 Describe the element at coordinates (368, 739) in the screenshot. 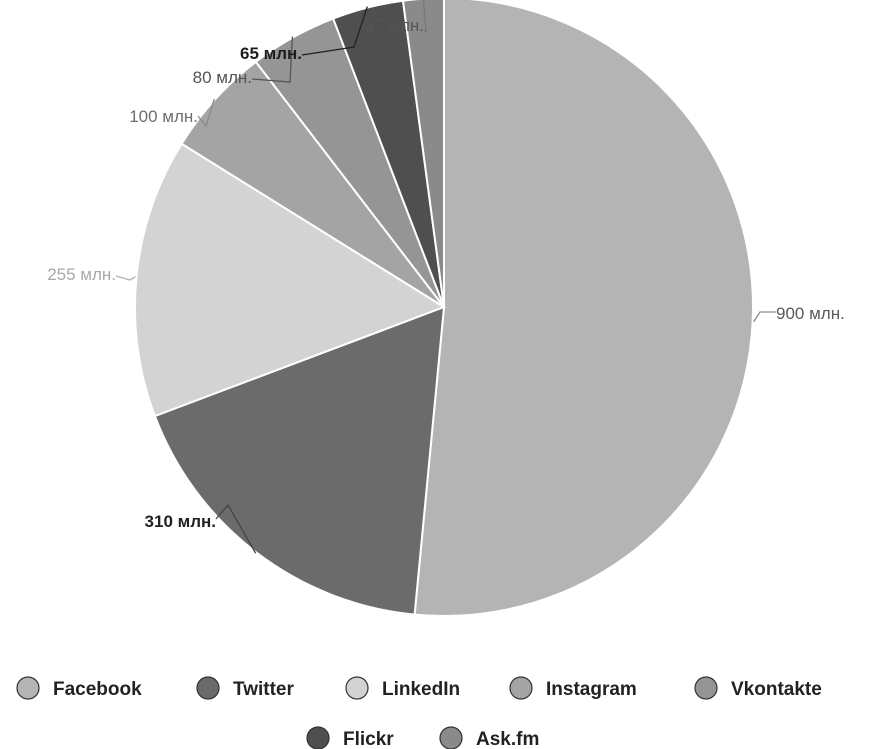

I see `legend-label: Flickr` at that location.